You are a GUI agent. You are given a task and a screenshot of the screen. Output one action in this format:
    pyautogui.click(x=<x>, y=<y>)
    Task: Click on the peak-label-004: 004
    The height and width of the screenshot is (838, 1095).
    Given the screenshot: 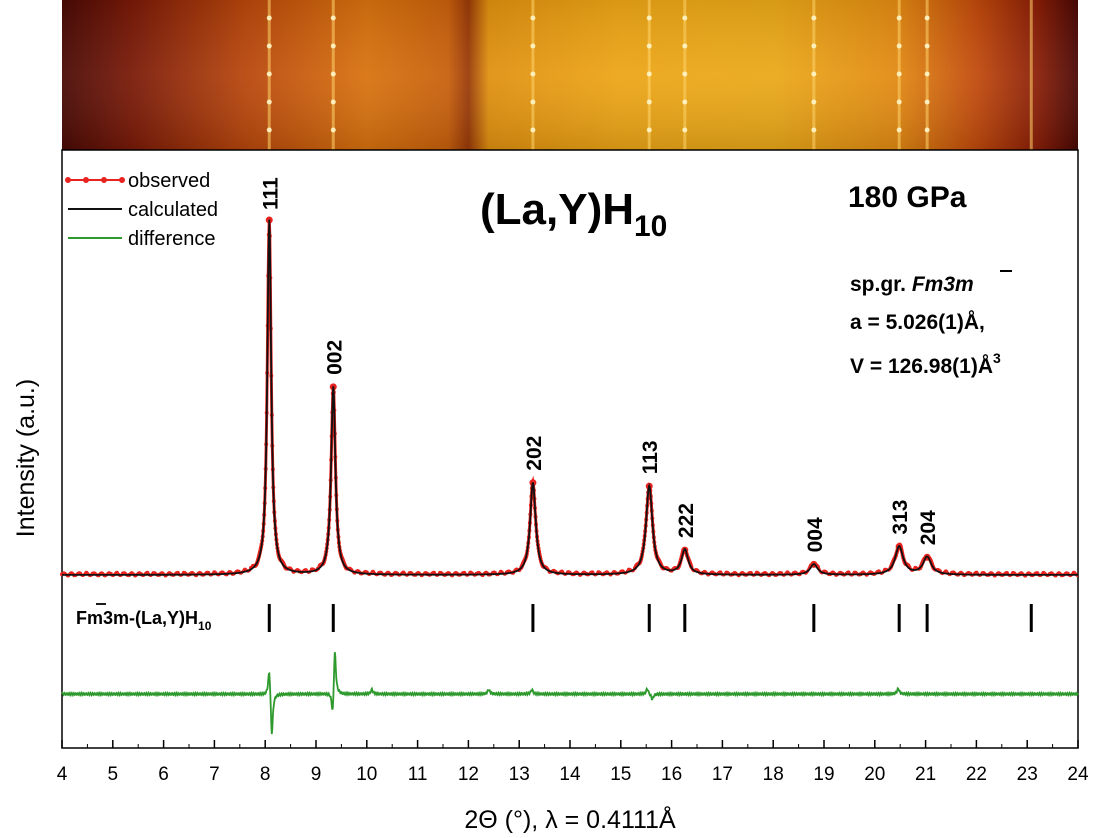 What is the action you would take?
    pyautogui.click(x=815, y=534)
    